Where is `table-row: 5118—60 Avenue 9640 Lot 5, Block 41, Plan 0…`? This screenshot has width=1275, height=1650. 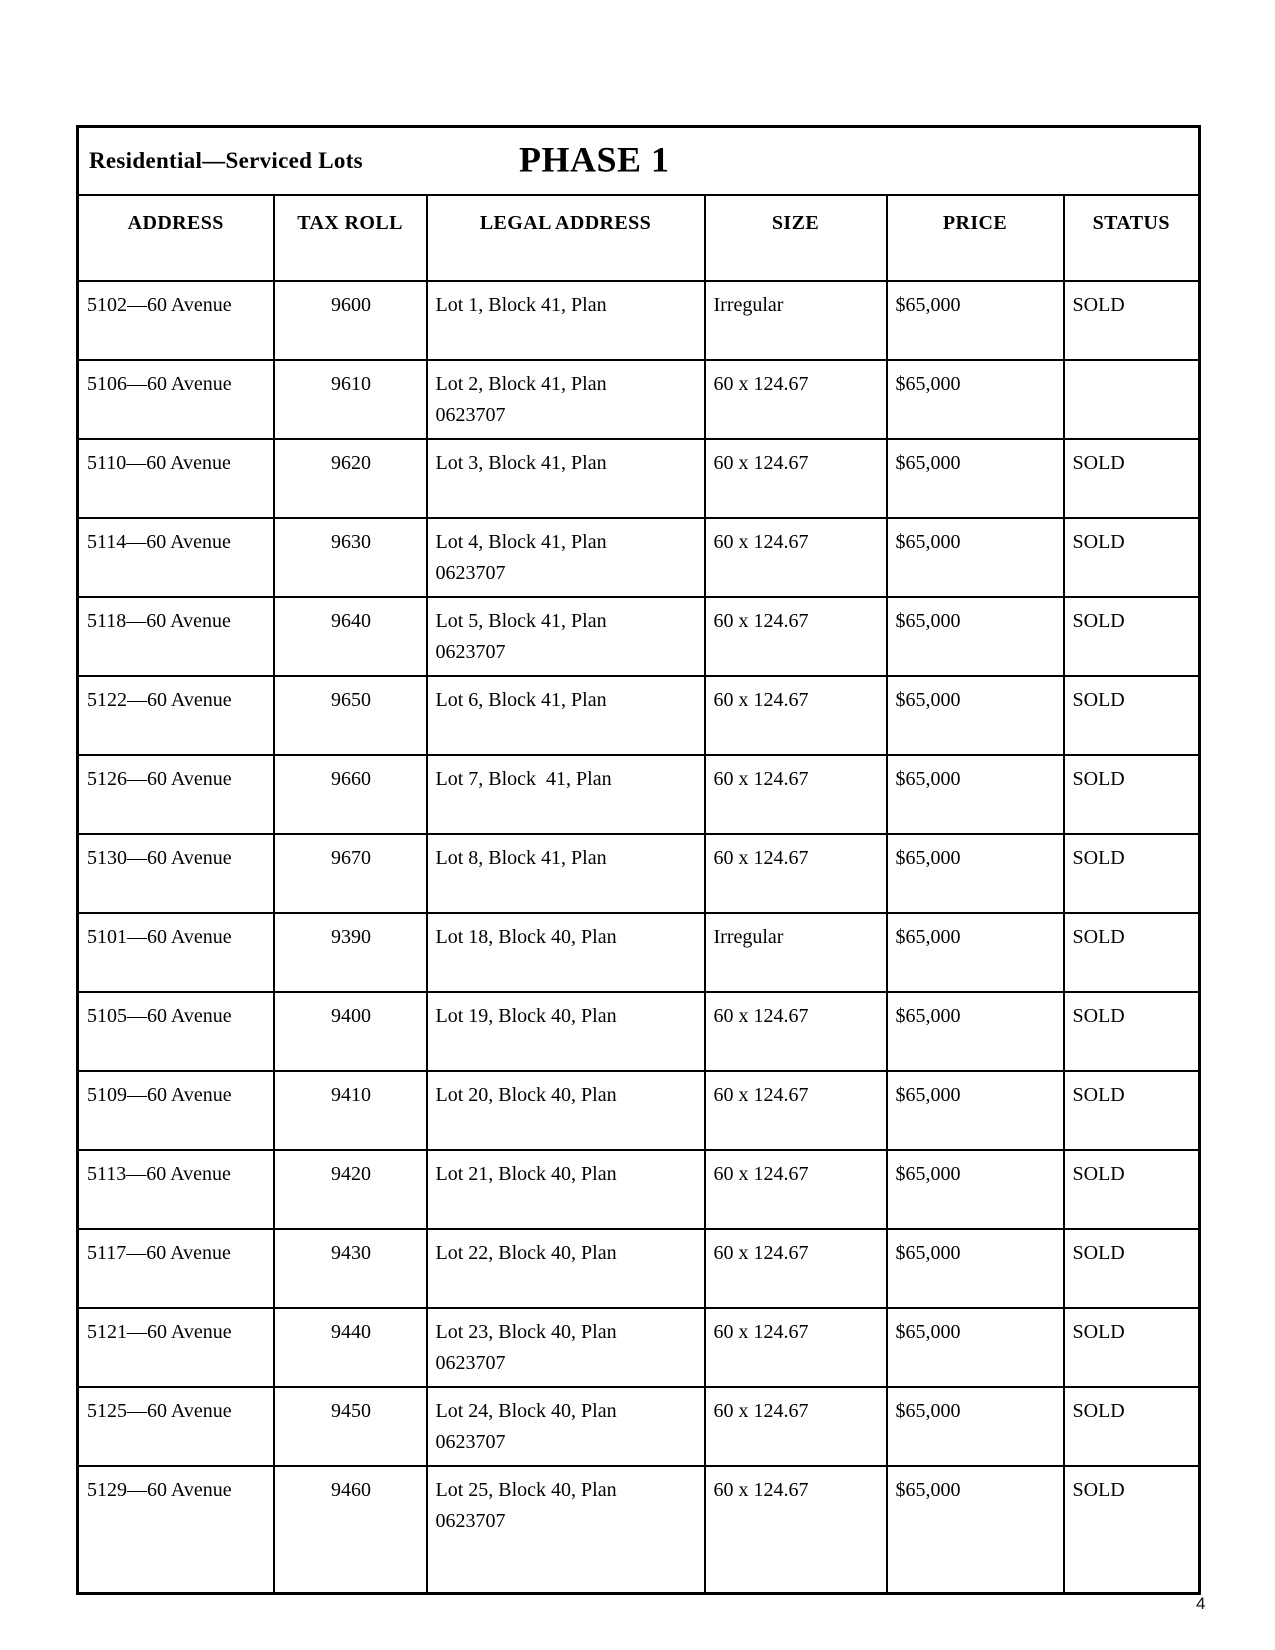 table-row: 5118—60 Avenue 9640 Lot 5, Block 41, Plan 0… is located at coordinates (638, 636).